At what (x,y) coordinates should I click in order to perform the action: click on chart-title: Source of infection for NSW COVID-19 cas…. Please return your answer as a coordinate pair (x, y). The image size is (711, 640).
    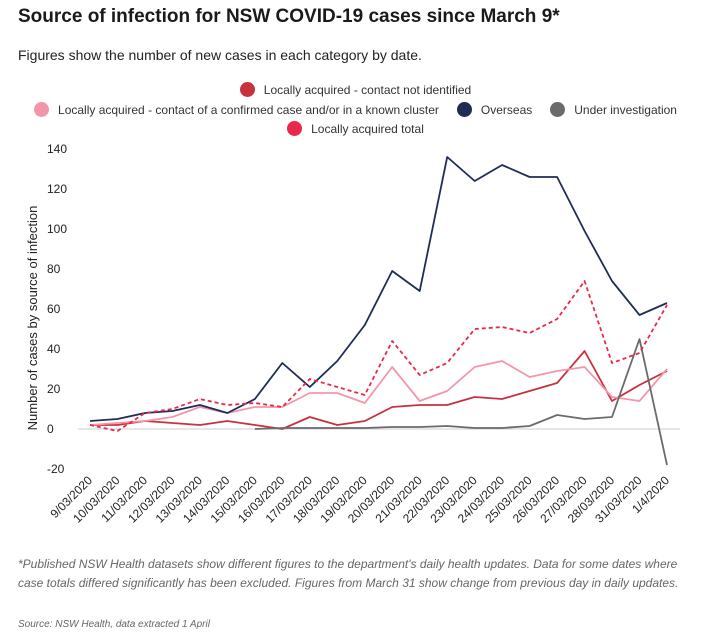
    Looking at the image, I should click on (289, 16).